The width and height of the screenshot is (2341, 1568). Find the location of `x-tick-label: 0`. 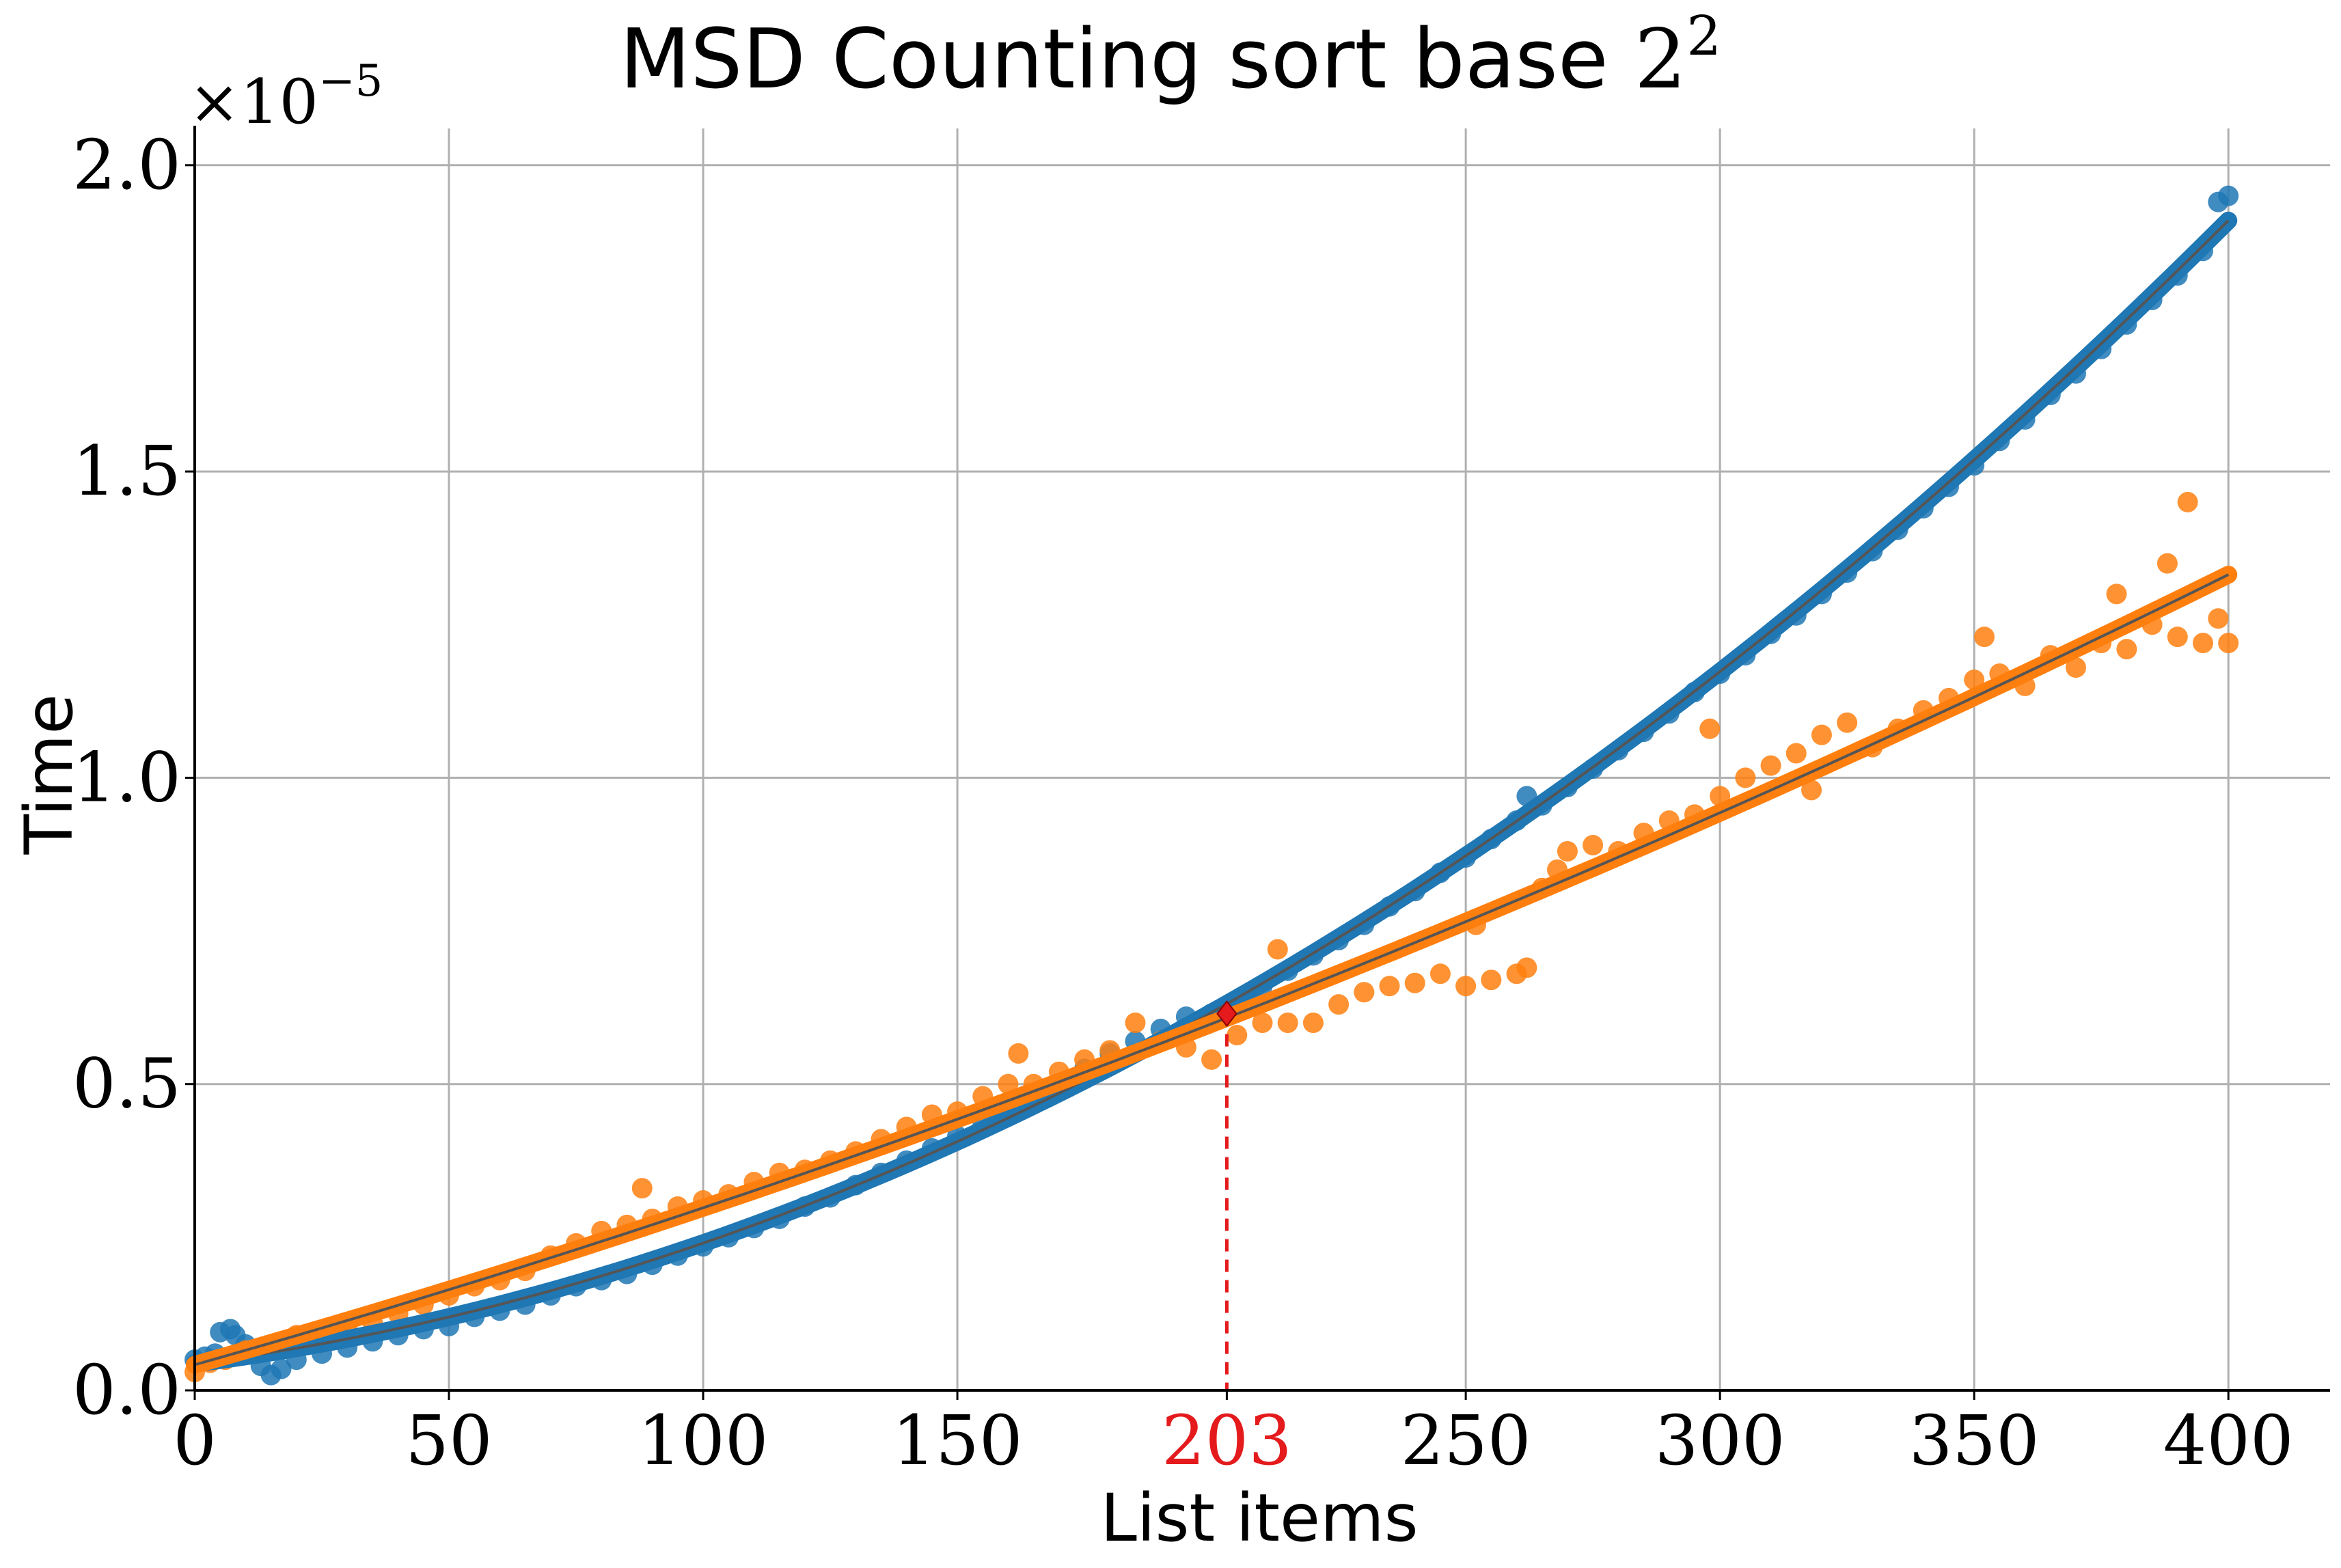

x-tick-label: 0 is located at coordinates (195, 1441).